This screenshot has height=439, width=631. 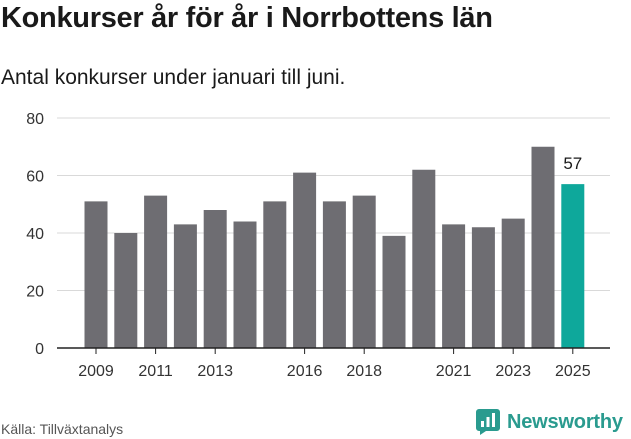 What do you see at coordinates (35, 177) in the screenshot?
I see `y-tick-label: 60` at bounding box center [35, 177].